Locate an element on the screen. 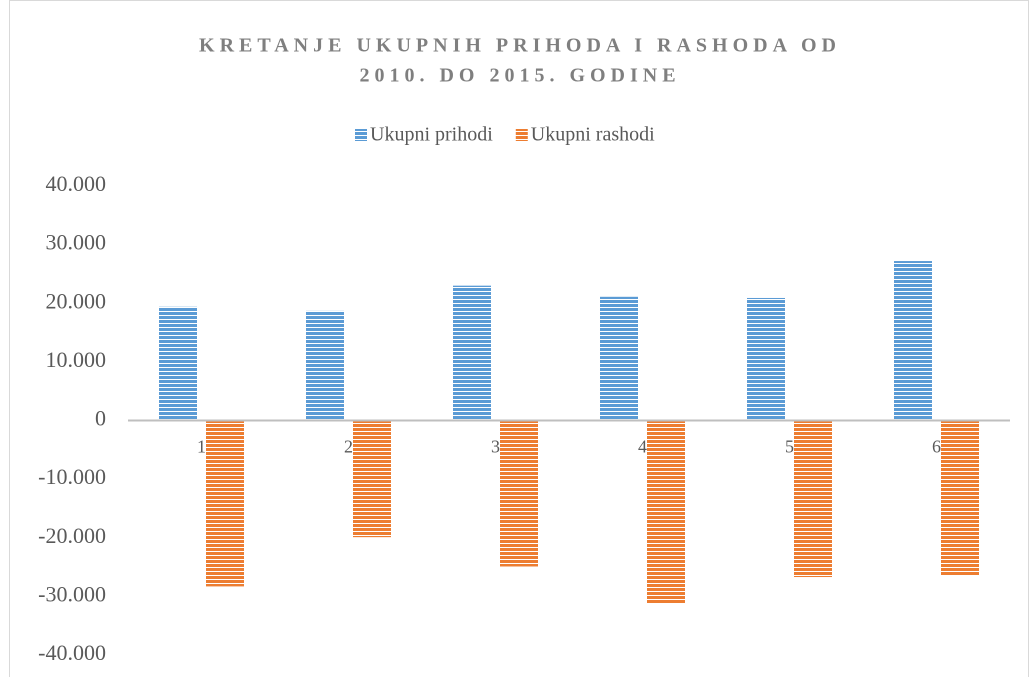  x-tick-label: 2 is located at coordinates (348, 447).